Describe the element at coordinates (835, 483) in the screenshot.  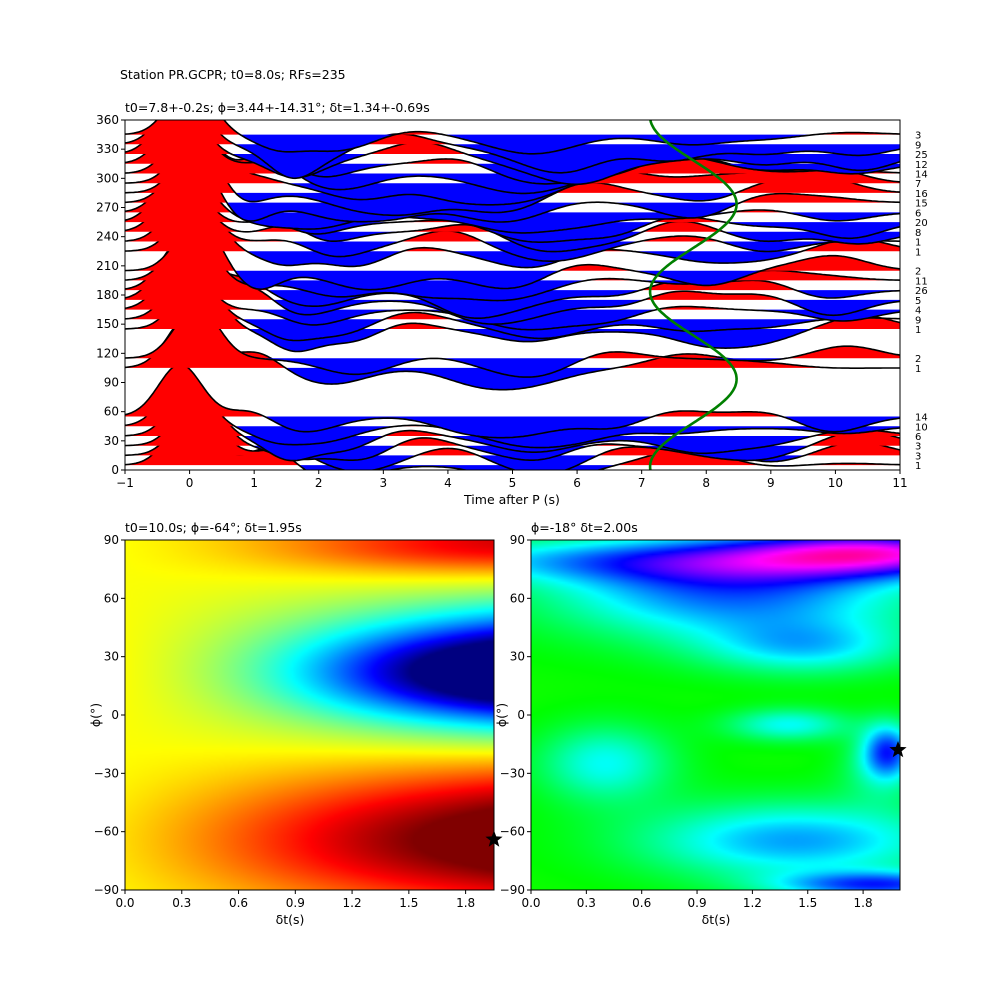
I see `x-tick-label: 10` at that location.